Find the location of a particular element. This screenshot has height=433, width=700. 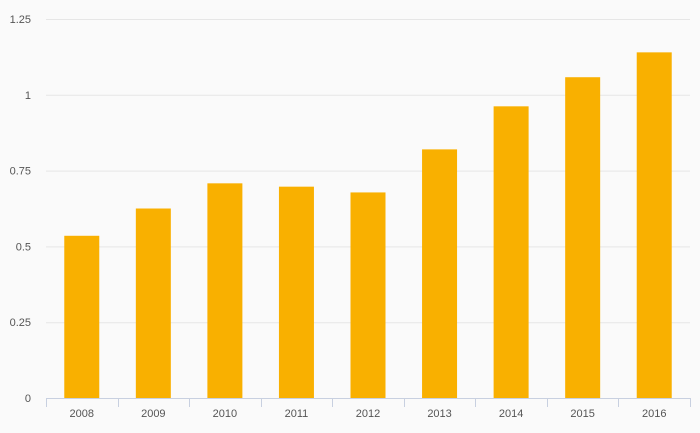

bar-2009 is located at coordinates (153, 303).